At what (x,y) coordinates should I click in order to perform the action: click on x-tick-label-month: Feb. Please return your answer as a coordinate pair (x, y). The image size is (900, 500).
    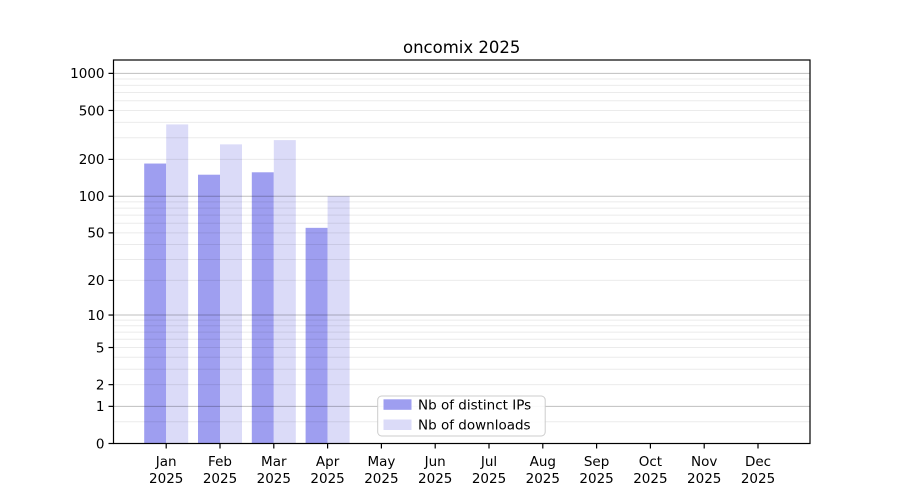
    Looking at the image, I should click on (220, 462).